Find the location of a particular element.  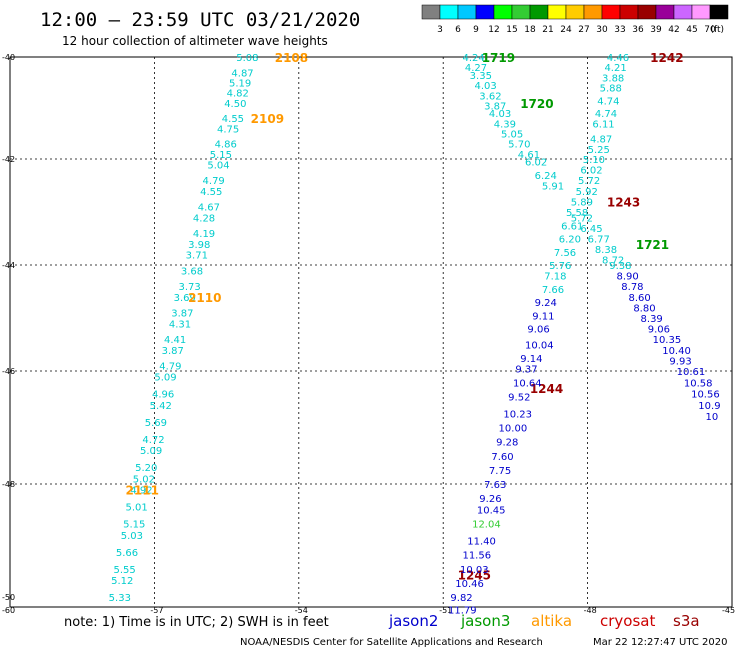

wave-height-value: 9.93 is located at coordinates (680, 361).